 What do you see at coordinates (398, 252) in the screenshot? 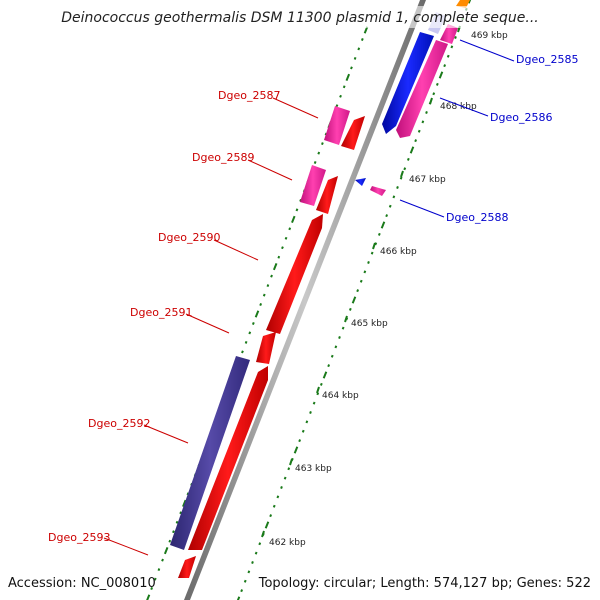
I see `tick-label: 466 kbp` at bounding box center [398, 252].